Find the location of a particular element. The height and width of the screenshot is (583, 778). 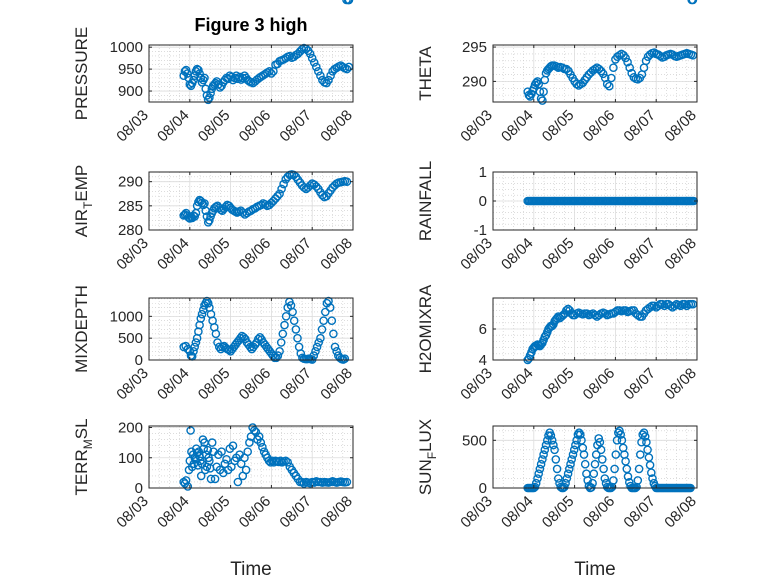

y-tick-label: 6 is located at coordinates (483, 329).